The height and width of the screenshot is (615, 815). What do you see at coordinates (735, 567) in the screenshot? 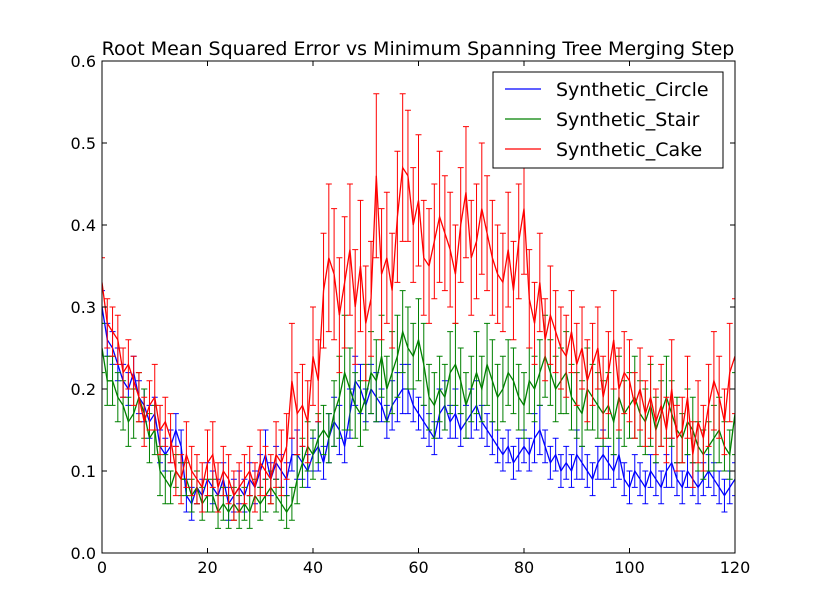
I see `x-tick-label: 120` at bounding box center [735, 567].